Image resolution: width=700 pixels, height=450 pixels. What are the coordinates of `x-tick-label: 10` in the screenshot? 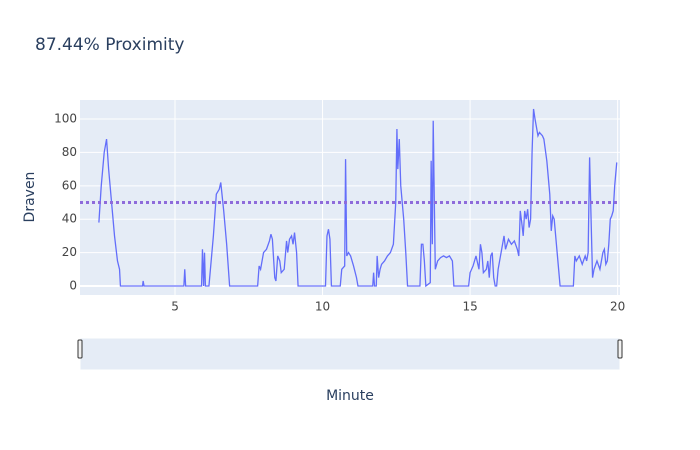 It's located at (322, 307).